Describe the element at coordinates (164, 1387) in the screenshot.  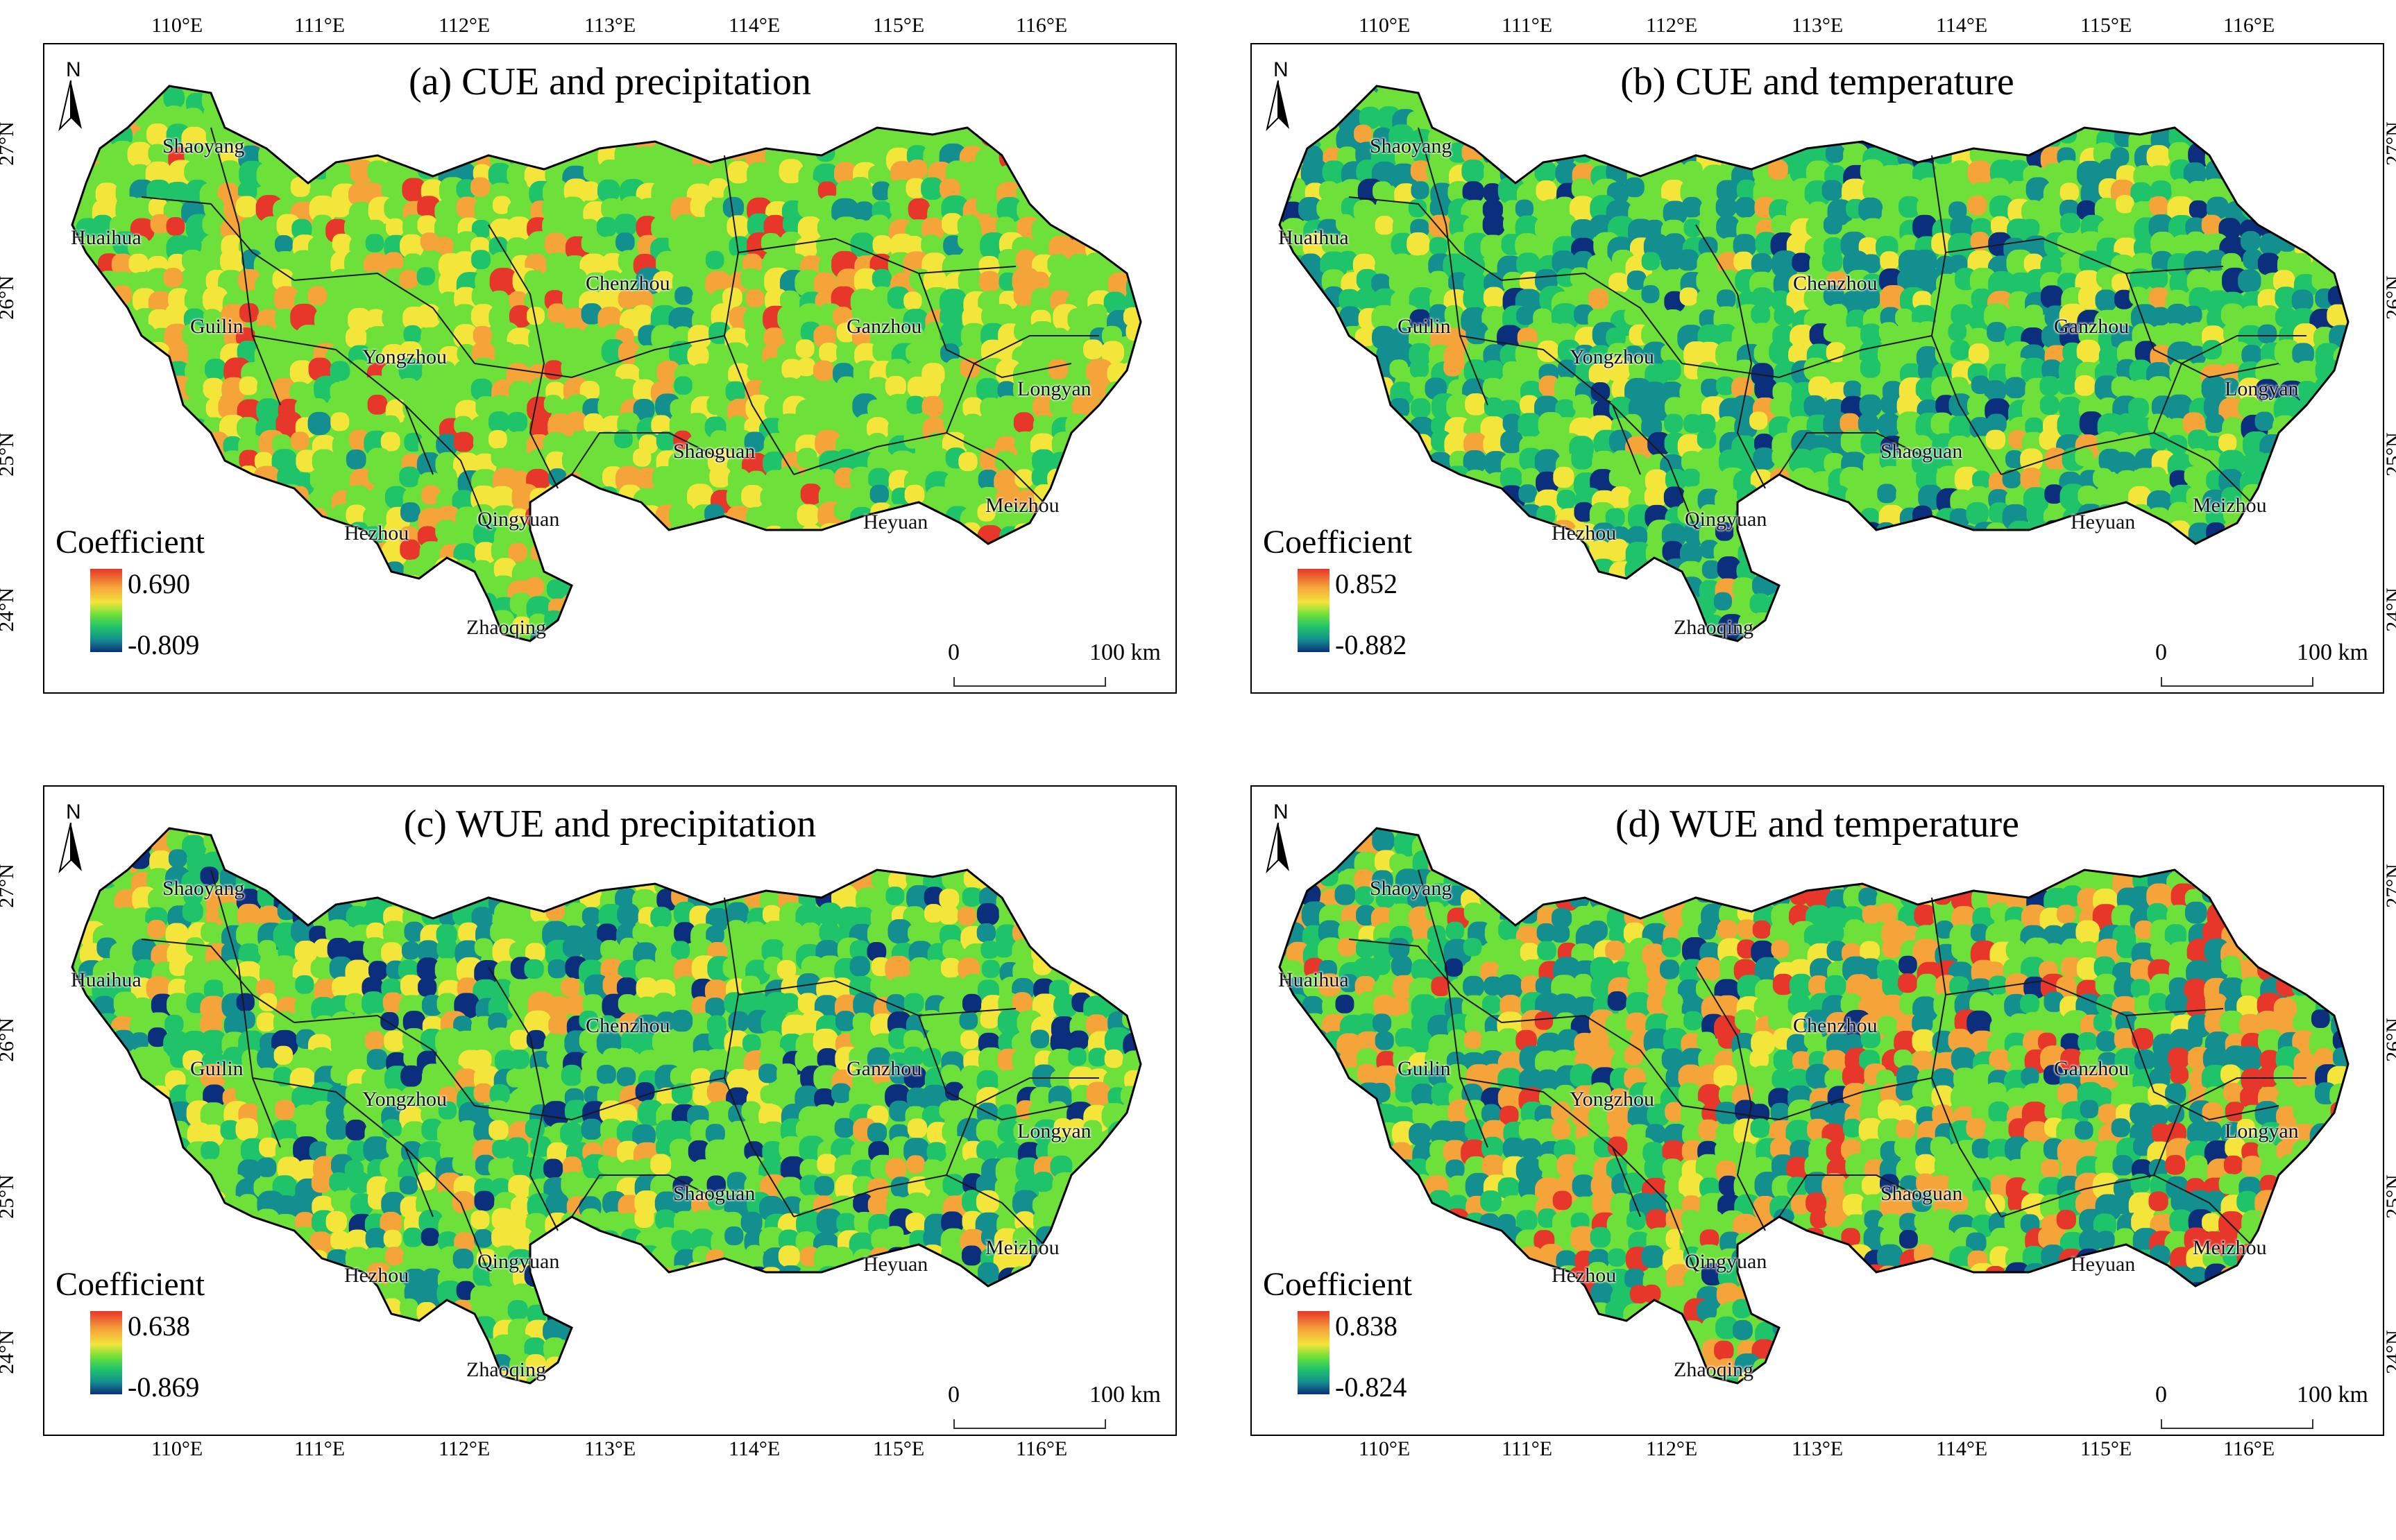
I see `legend-min: -0.869` at that location.